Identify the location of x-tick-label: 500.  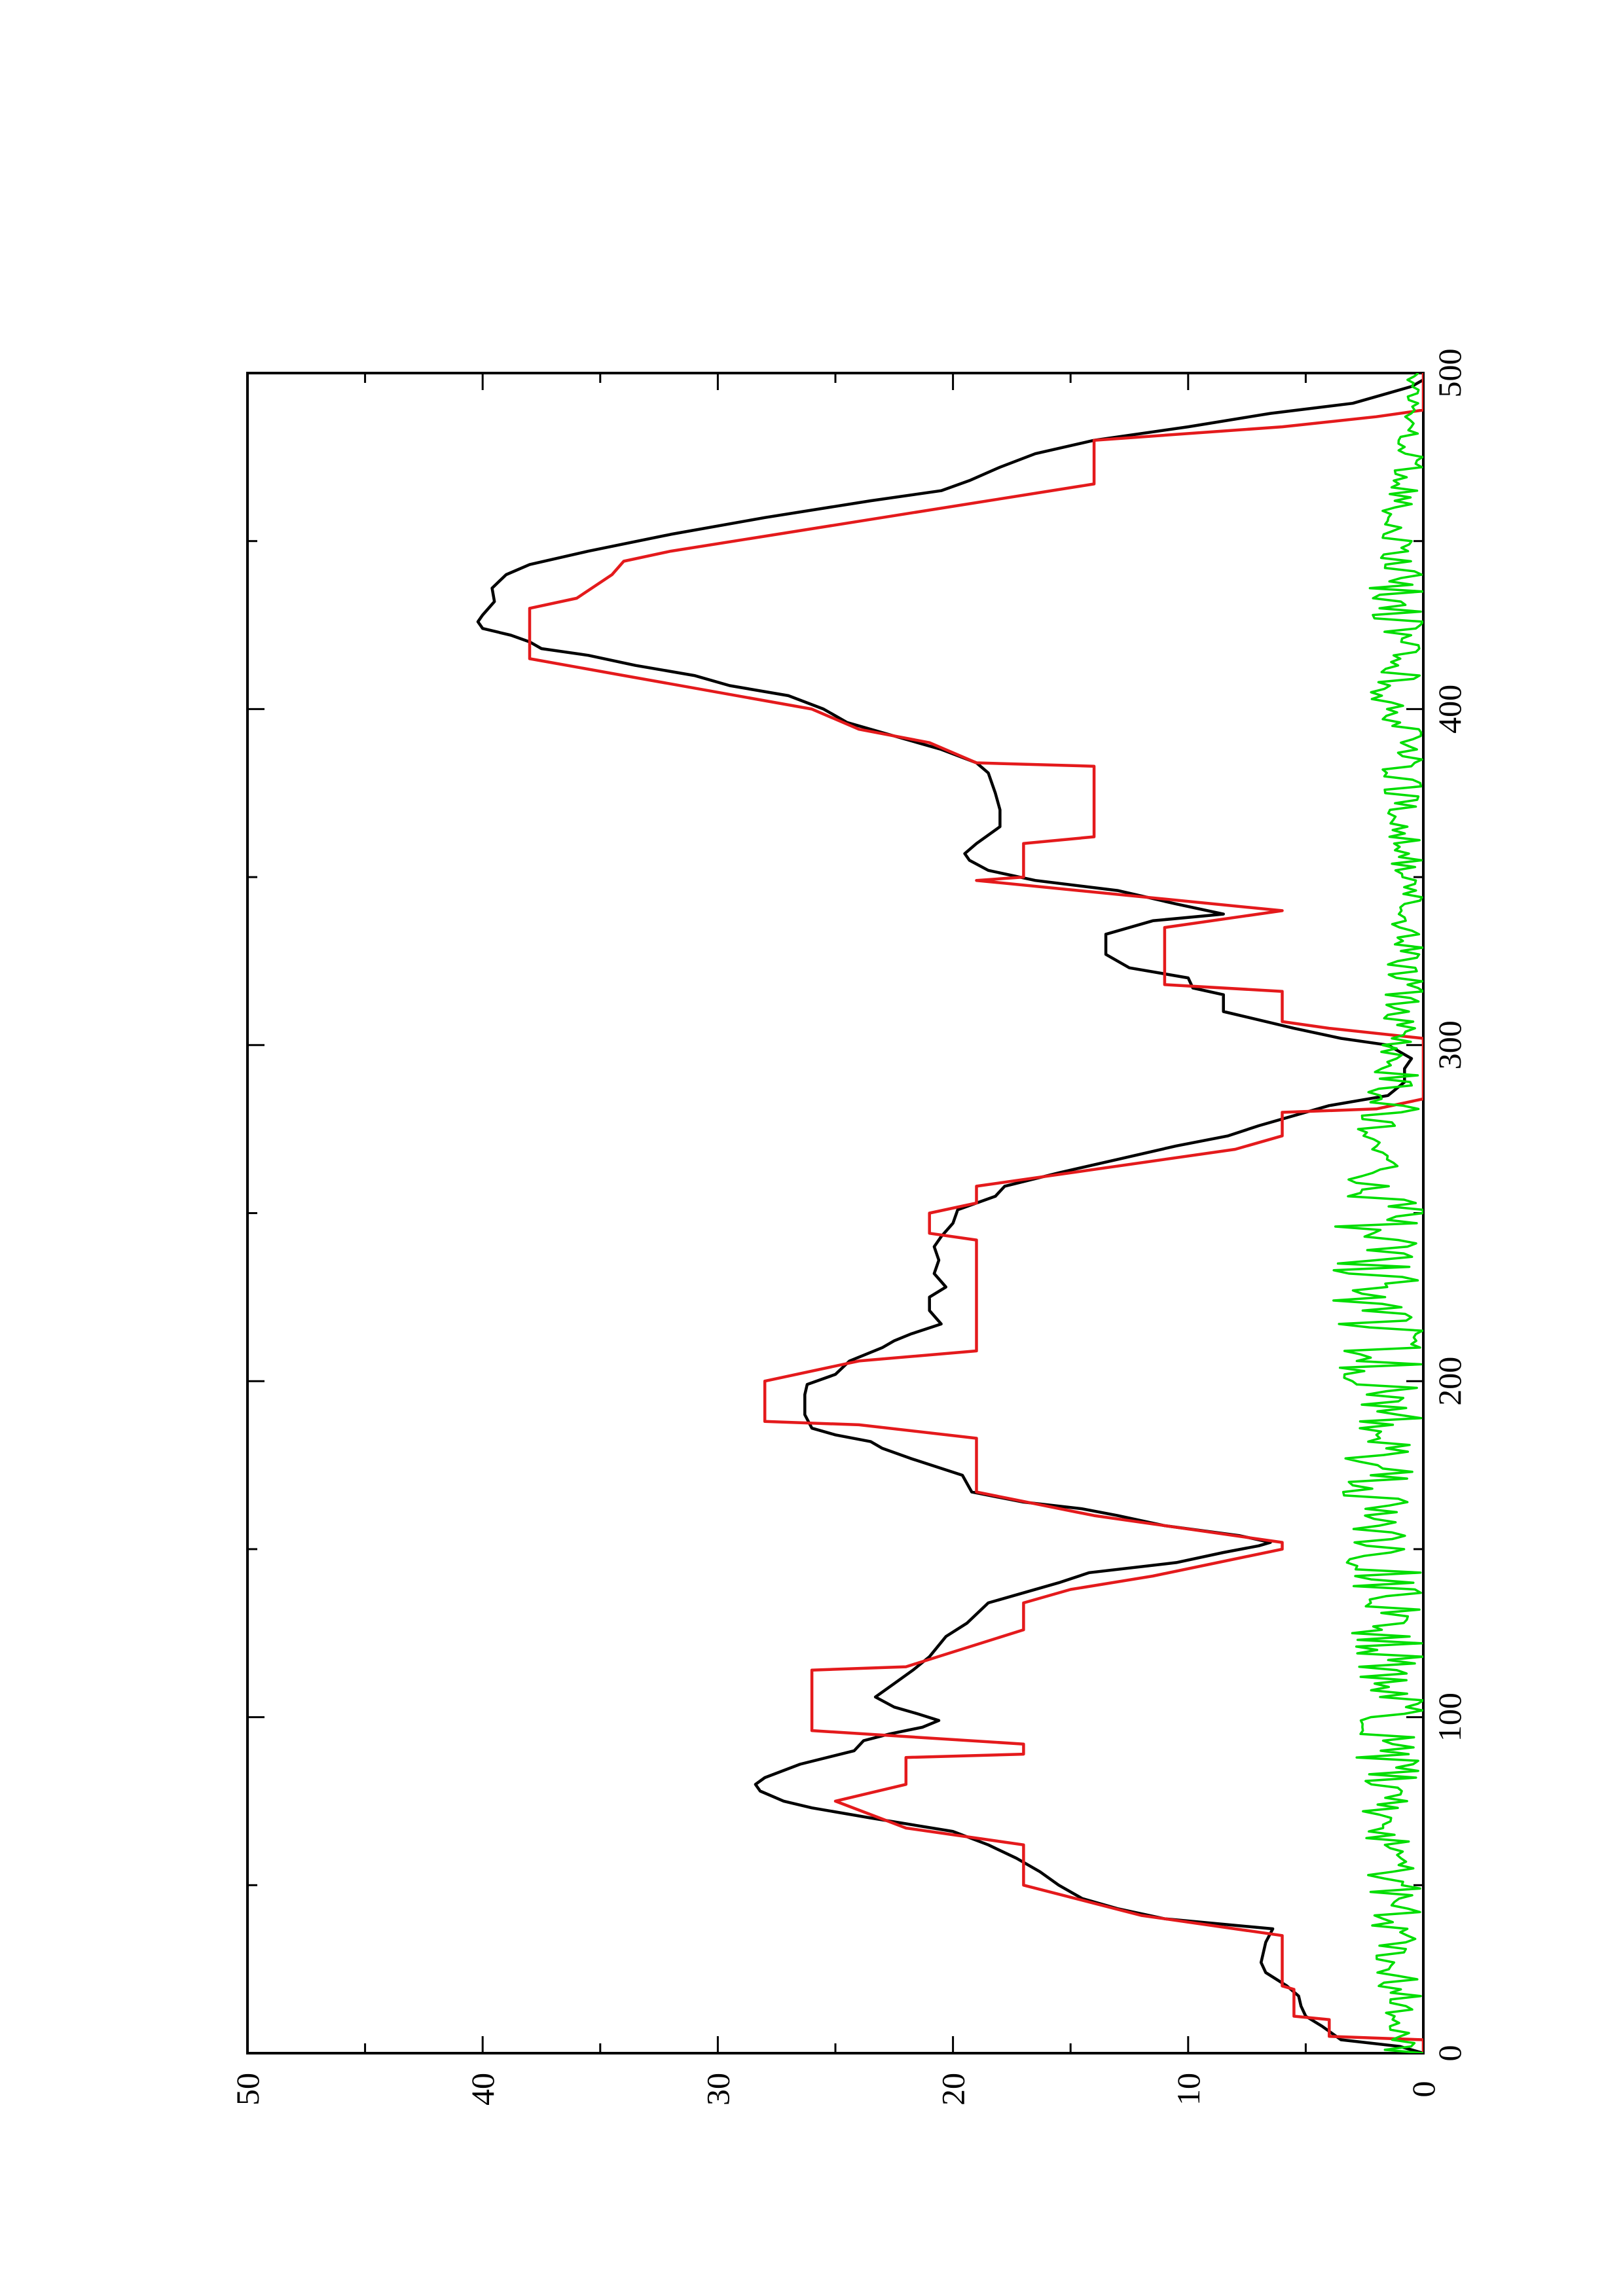
(1449, 373).